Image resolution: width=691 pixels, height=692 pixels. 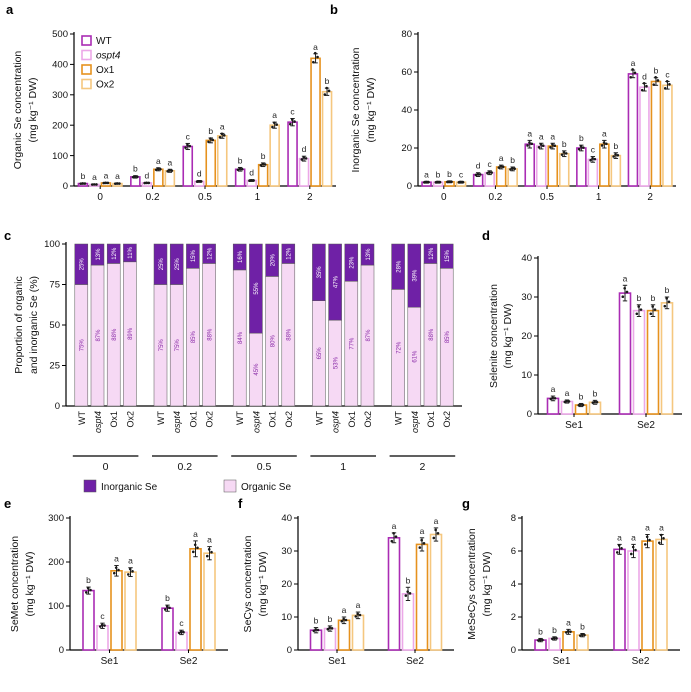 I want to click on pct-label-inorganic: 16%, so click(x=241, y=256).